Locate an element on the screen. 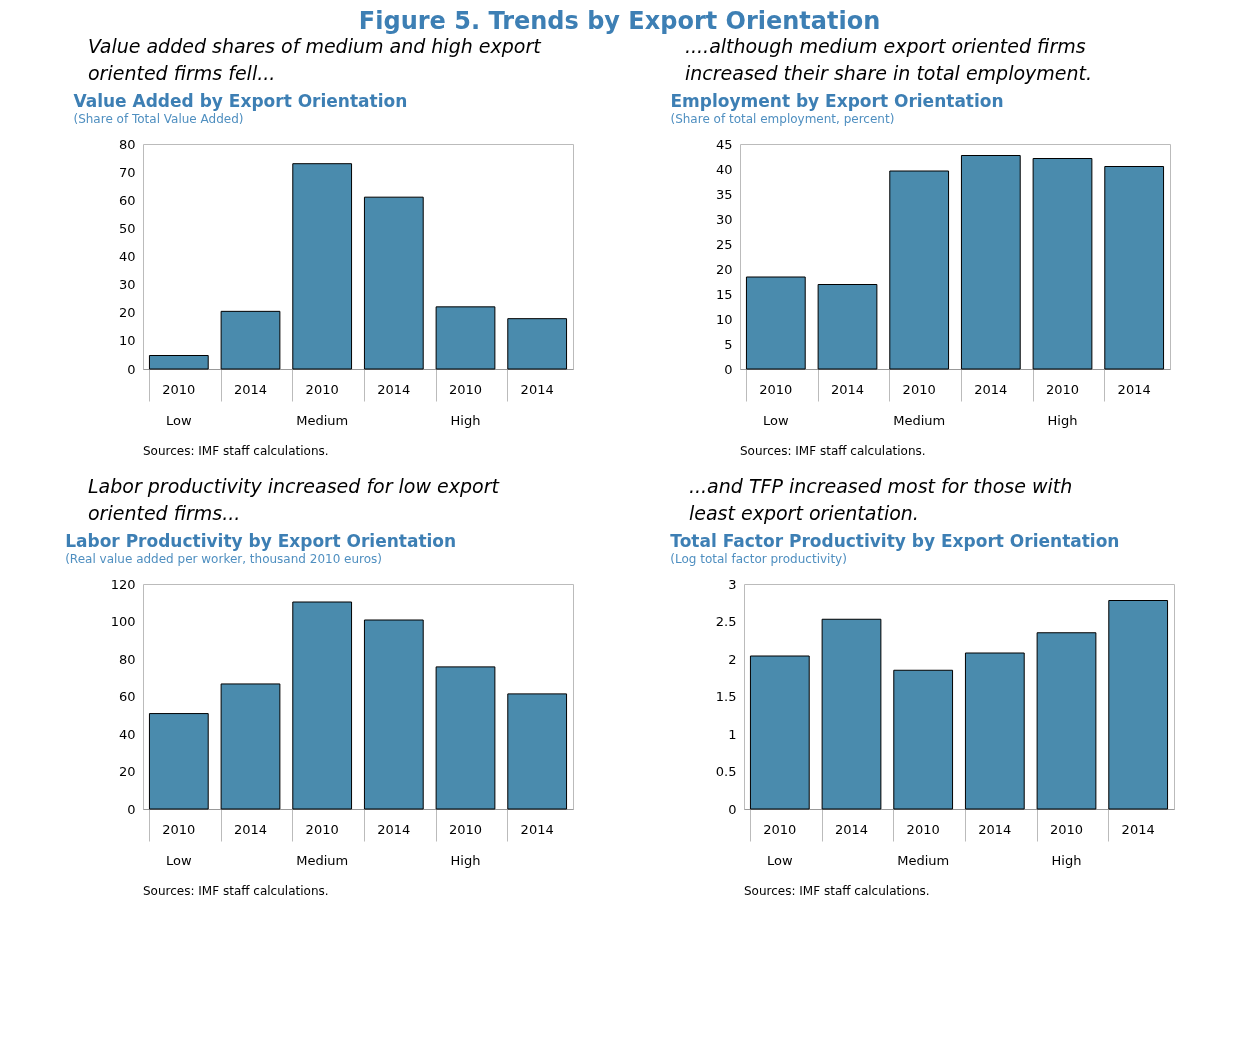  y-tick-label: 2.5 is located at coordinates (726, 621).